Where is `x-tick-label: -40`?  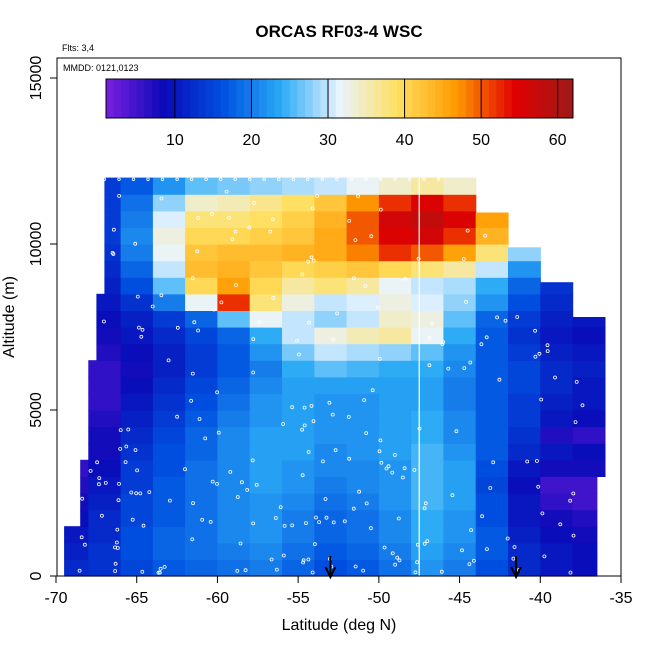 x-tick-label: -40 is located at coordinates (540, 598).